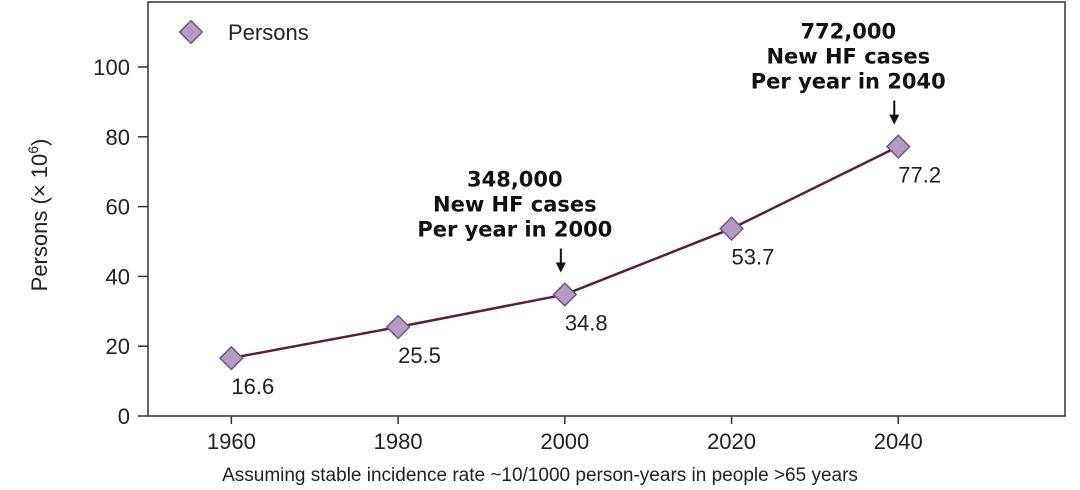  I want to click on x-tick-label: 2000, so click(564, 441).